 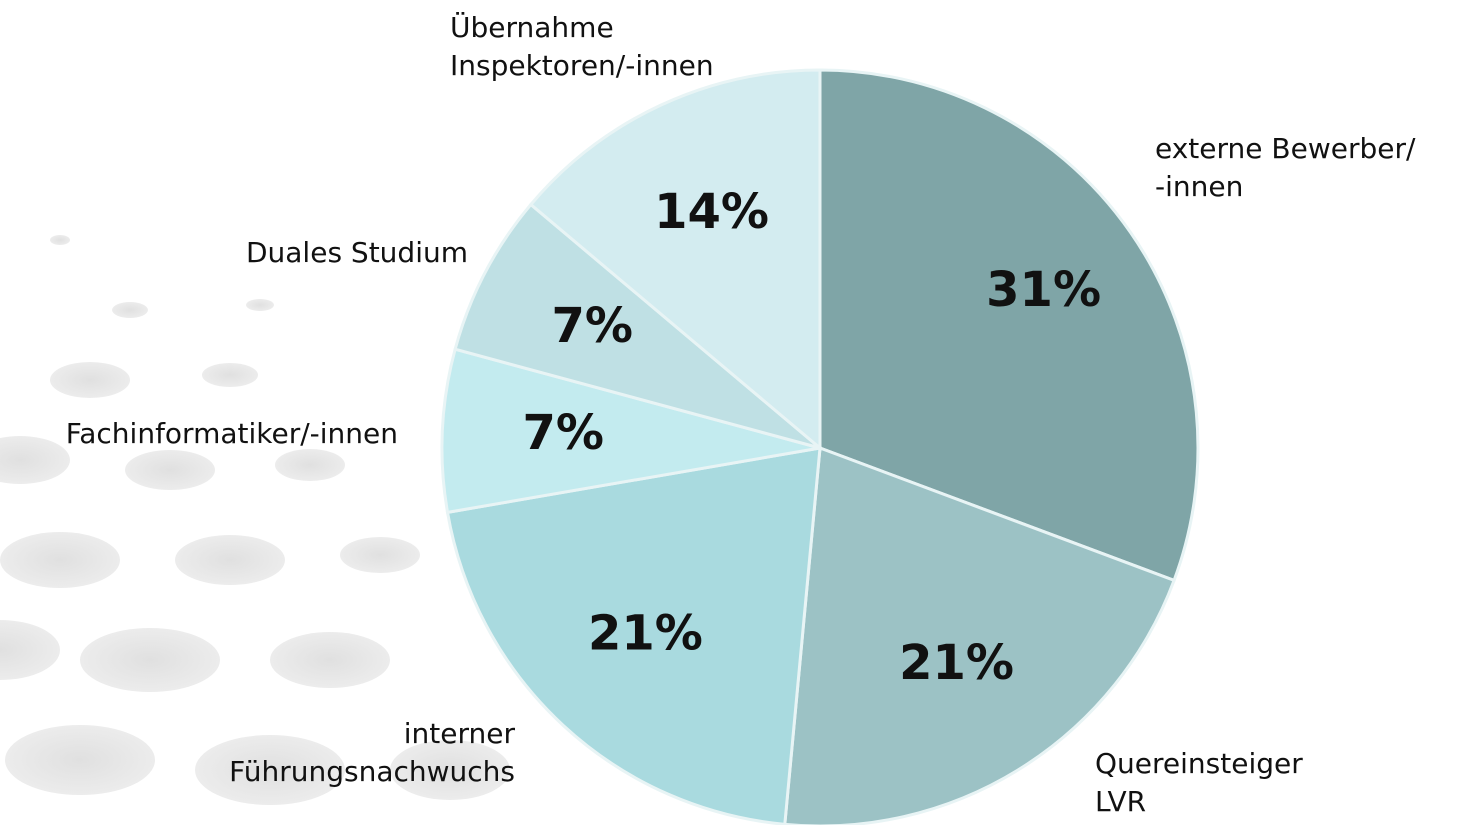 I want to click on data-label: 14%, so click(x=711, y=212).